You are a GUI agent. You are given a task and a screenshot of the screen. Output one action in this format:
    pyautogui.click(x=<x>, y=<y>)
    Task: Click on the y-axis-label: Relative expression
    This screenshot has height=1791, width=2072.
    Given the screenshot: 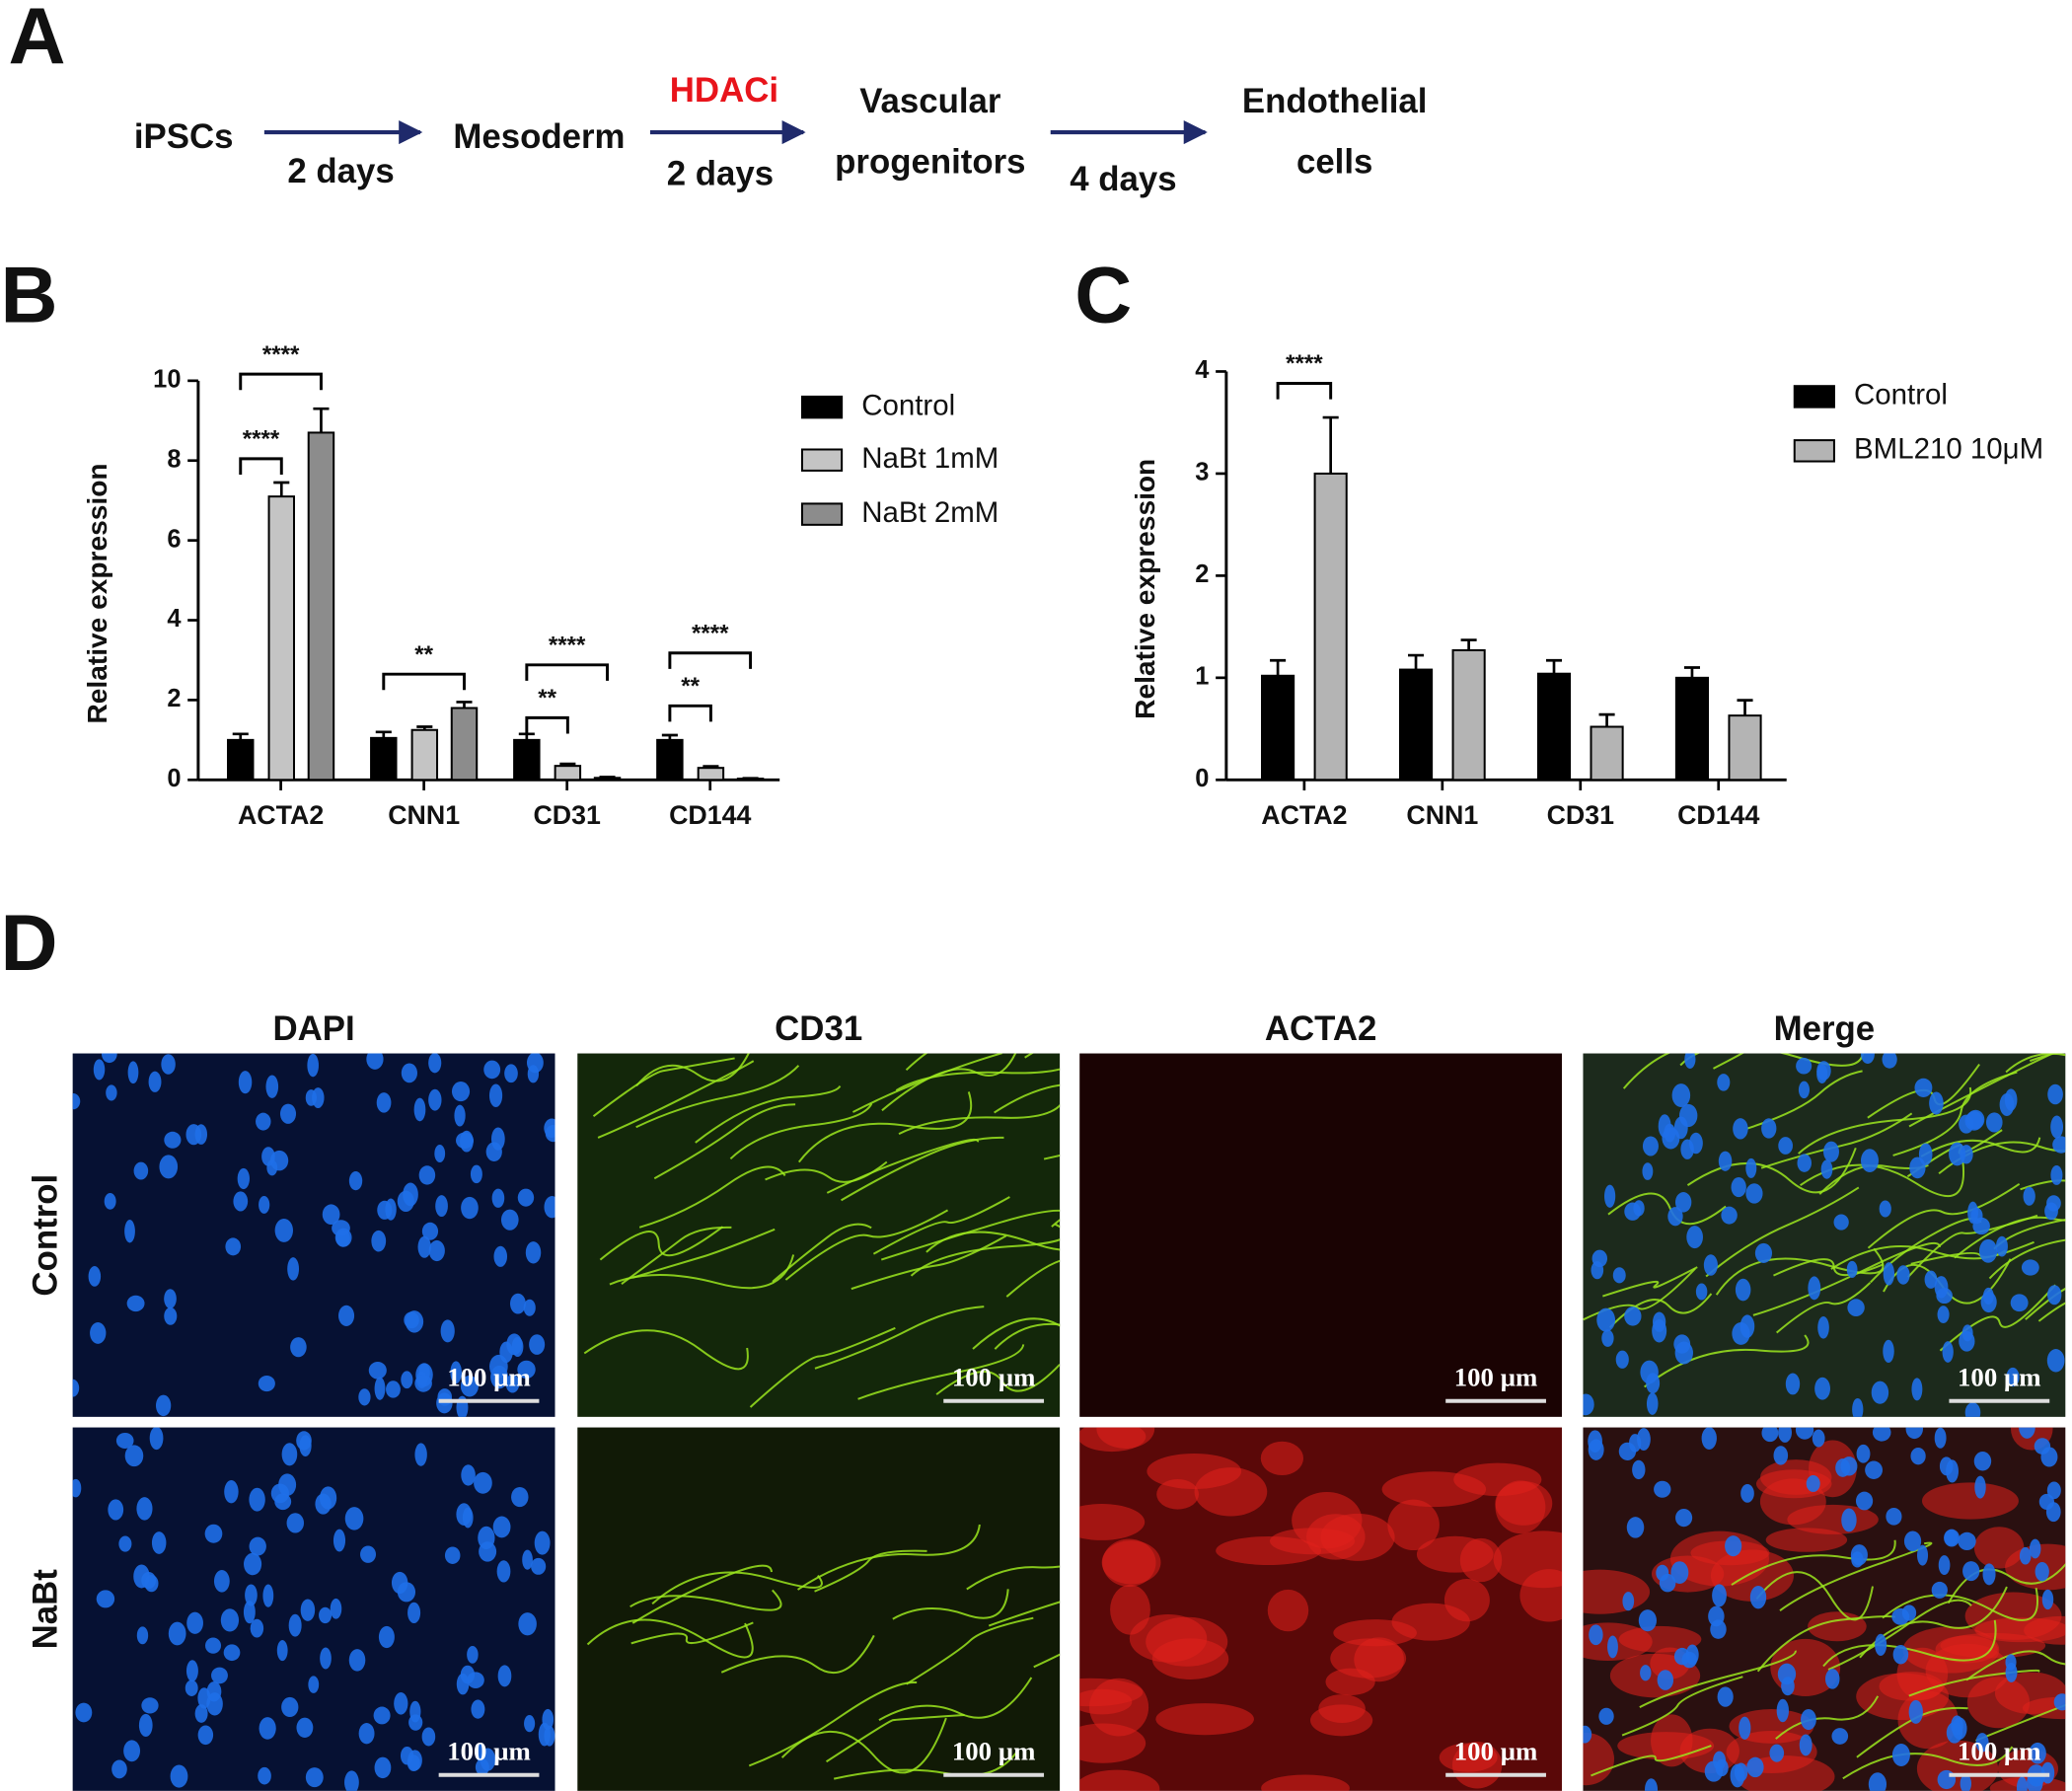 What is the action you would take?
    pyautogui.click(x=97, y=593)
    